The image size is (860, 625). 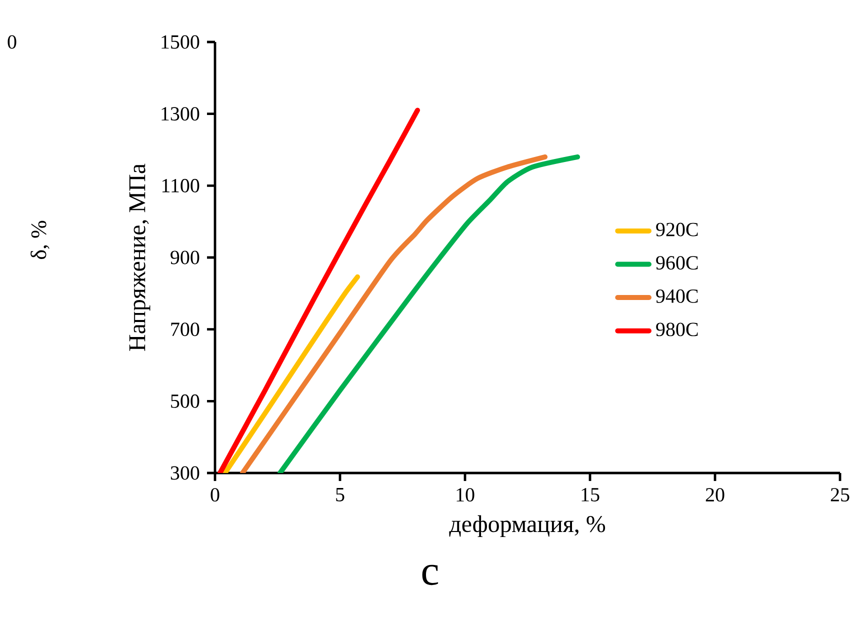 I want to click on text: c, so click(x=430, y=575).